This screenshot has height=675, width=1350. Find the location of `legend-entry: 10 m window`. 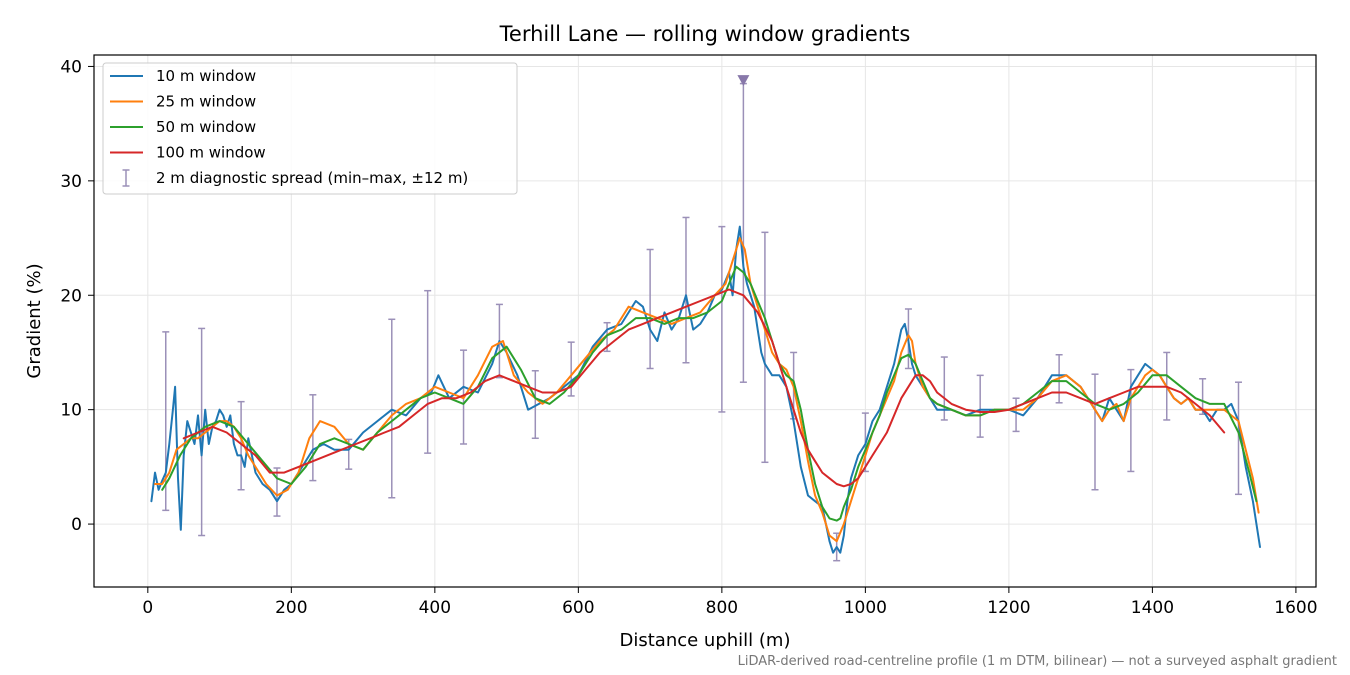

legend-entry: 10 m window is located at coordinates (183, 76).